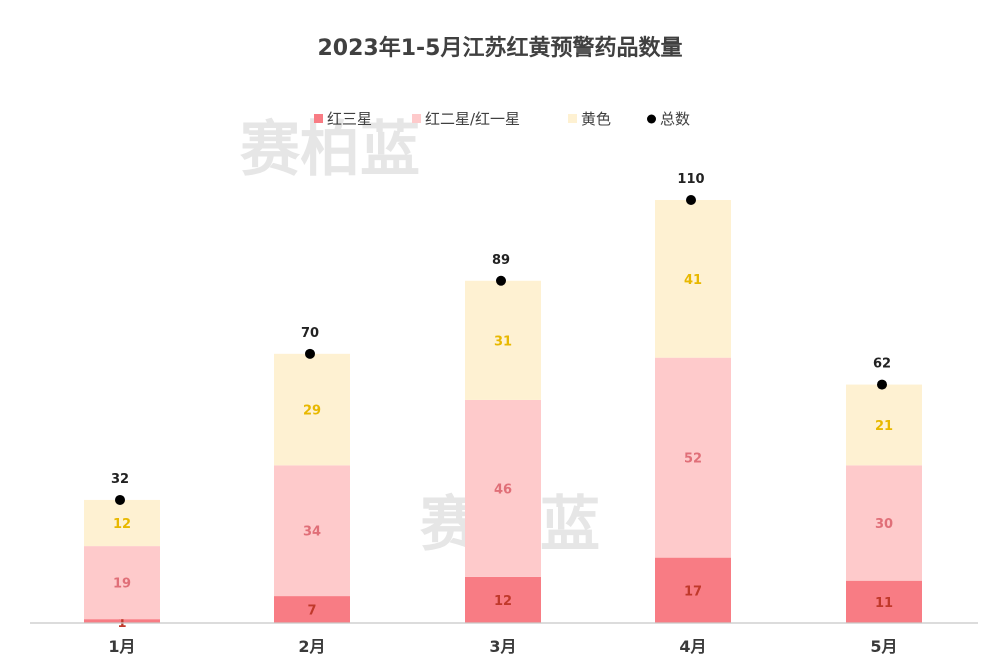  Describe the element at coordinates (675, 119) in the screenshot. I see `legend-label-3: 总数` at that location.